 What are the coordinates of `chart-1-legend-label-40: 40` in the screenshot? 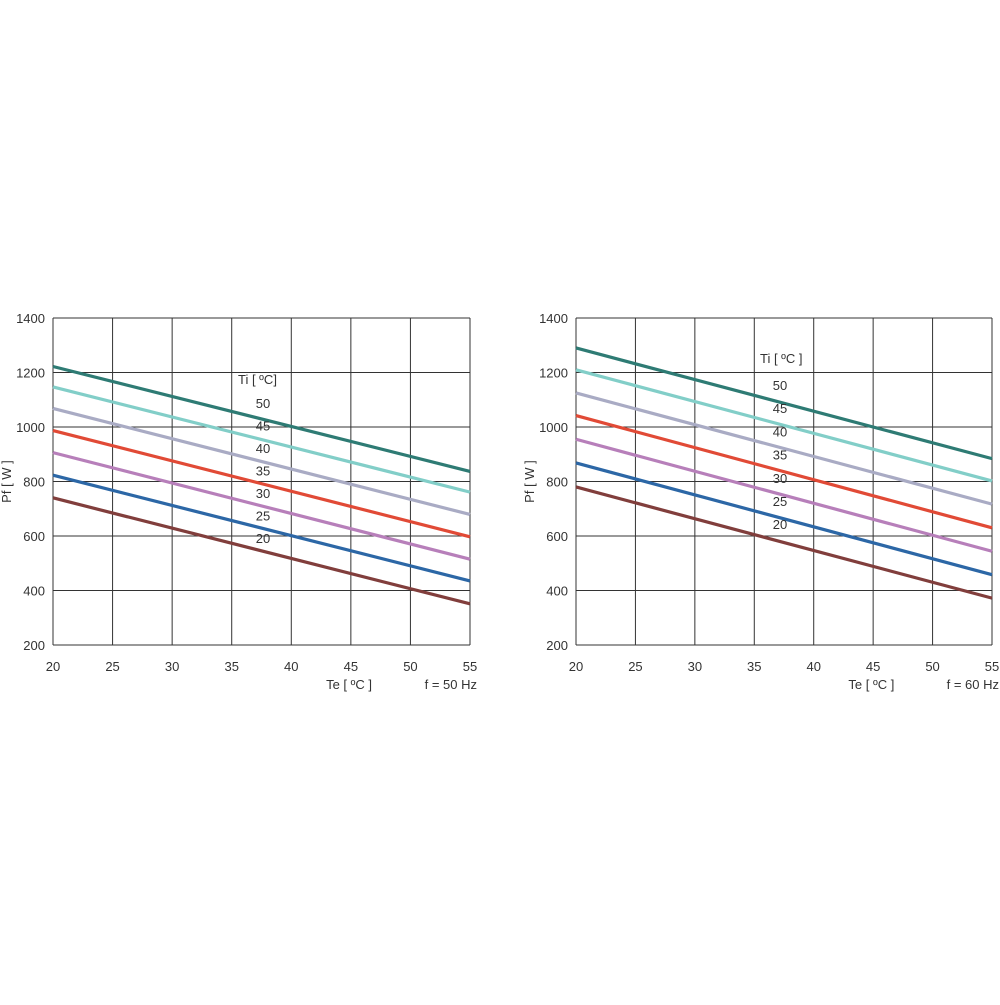 It's located at (780, 431).